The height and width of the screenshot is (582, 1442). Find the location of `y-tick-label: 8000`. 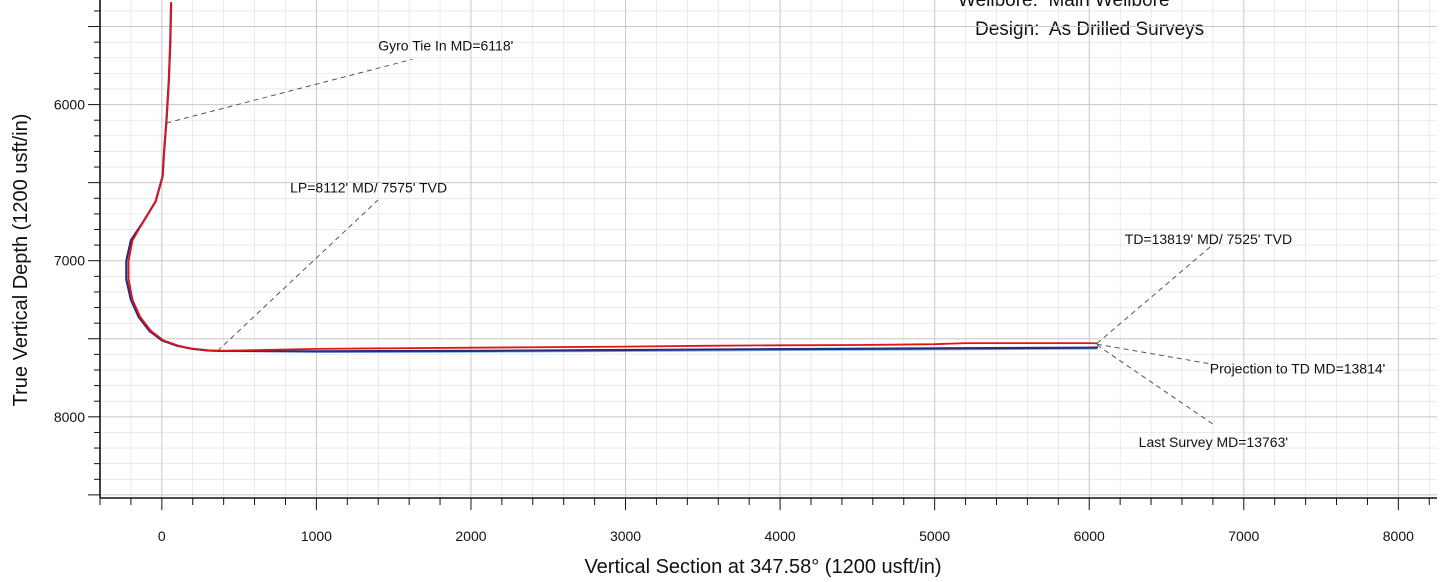

y-tick-label: 8000 is located at coordinates (69, 417).